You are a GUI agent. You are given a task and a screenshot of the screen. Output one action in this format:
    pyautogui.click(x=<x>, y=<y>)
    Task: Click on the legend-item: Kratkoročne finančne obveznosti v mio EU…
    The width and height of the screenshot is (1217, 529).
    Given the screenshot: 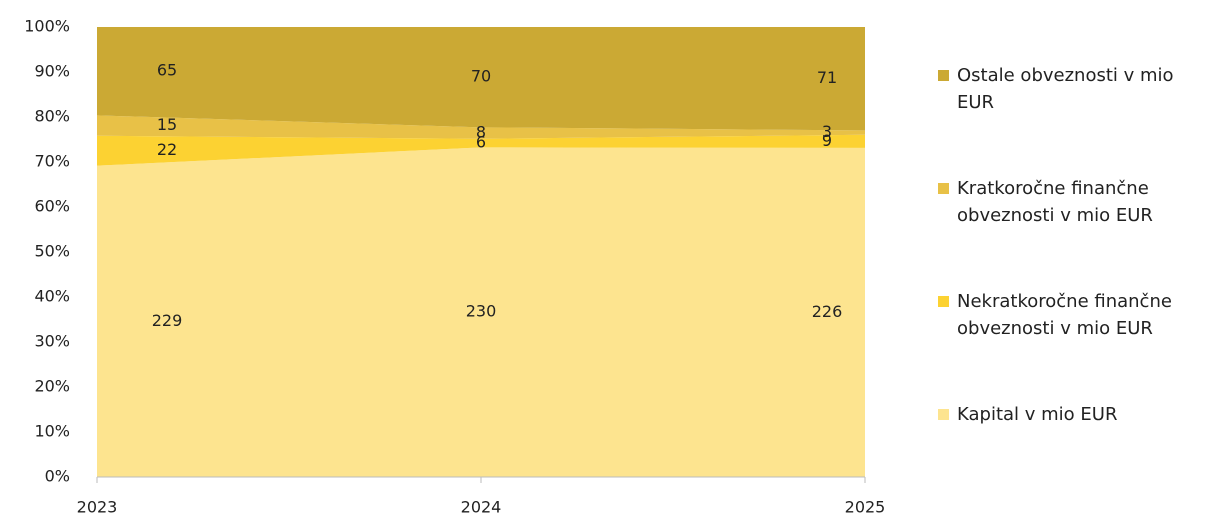 What is the action you would take?
    pyautogui.click(x=1075, y=202)
    